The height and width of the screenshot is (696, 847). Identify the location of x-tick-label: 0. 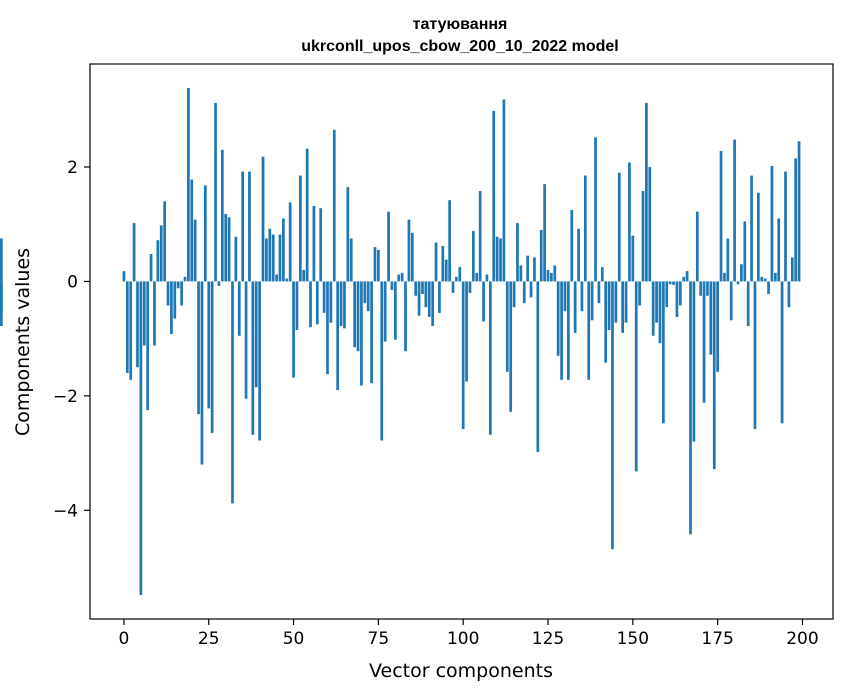
(124, 639).